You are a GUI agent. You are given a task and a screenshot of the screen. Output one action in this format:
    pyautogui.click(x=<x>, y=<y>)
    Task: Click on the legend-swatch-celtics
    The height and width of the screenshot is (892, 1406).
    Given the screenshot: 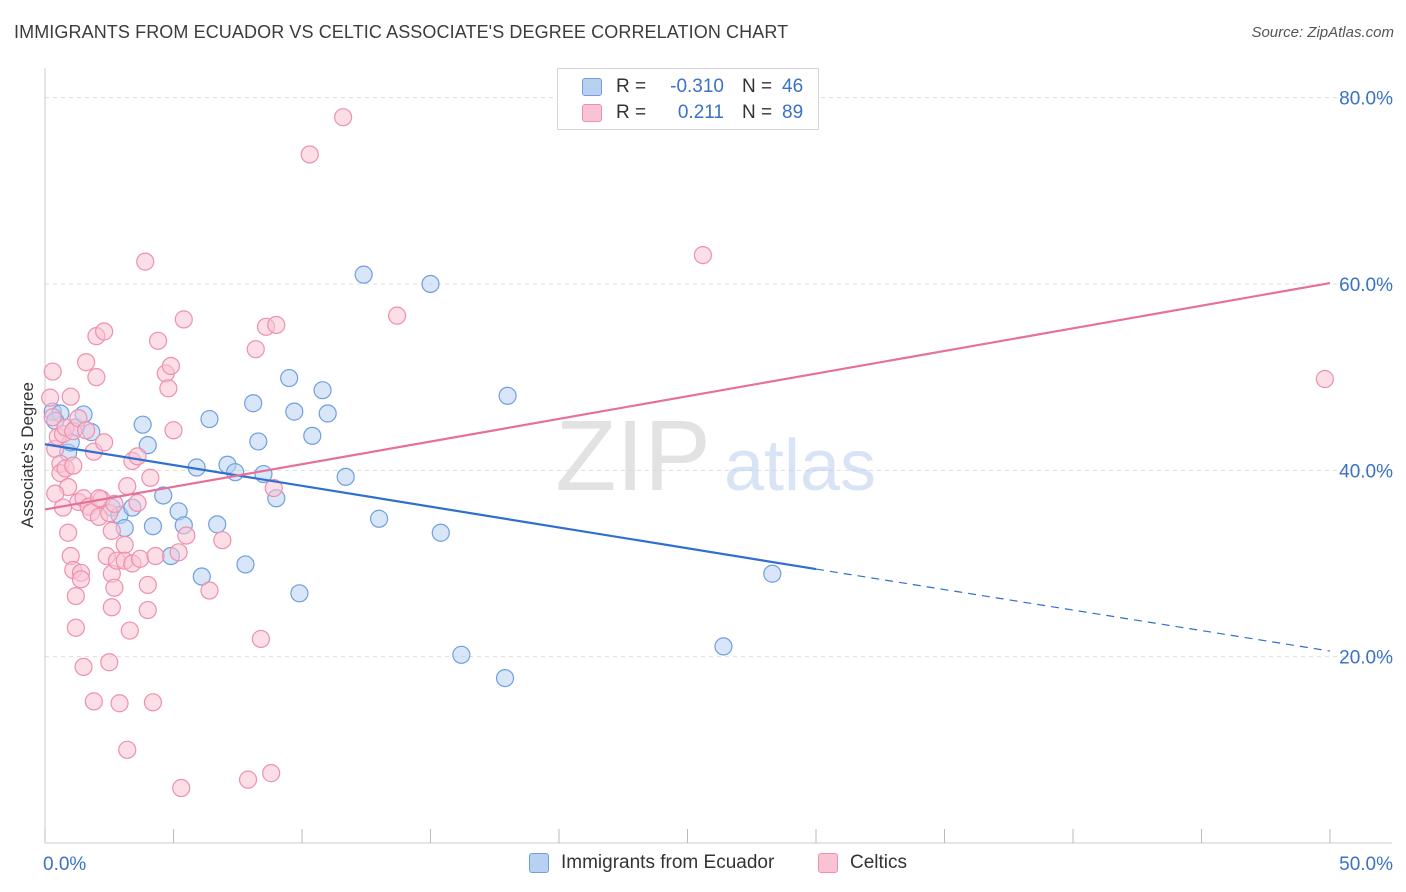 What is the action you would take?
    pyautogui.click(x=828, y=863)
    